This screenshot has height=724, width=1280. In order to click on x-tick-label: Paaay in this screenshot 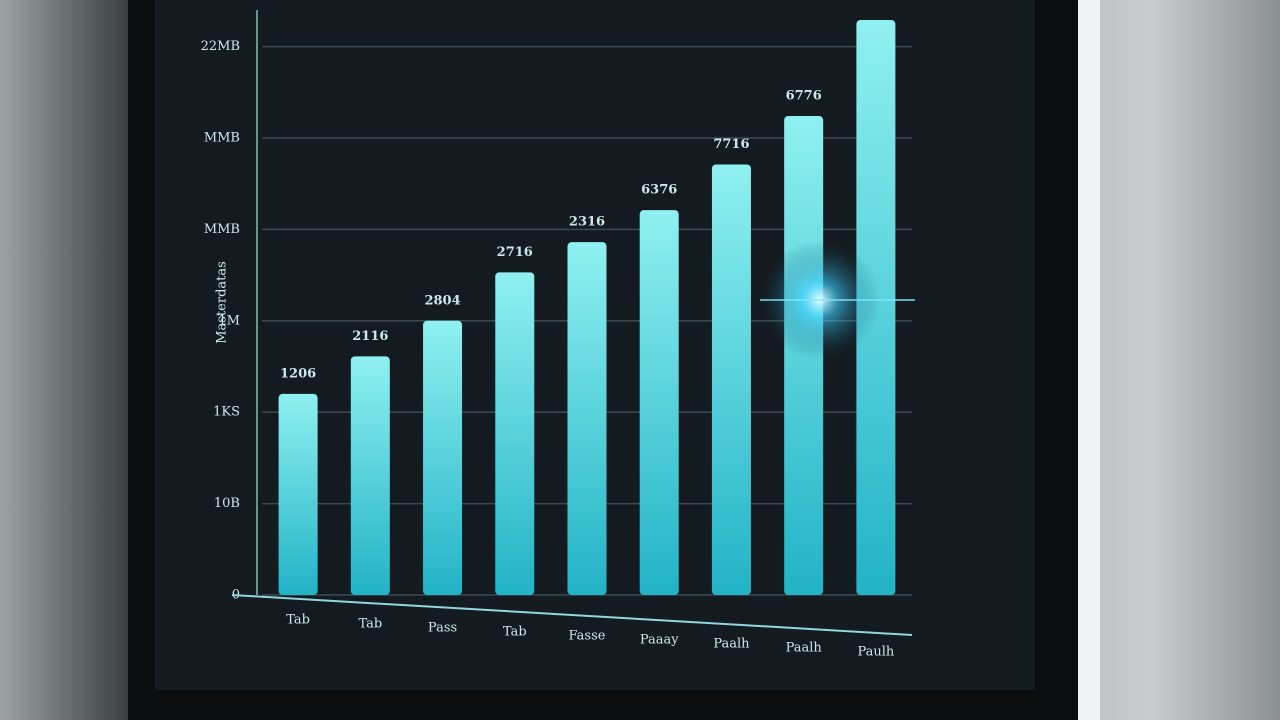, I will do `click(659, 640)`.